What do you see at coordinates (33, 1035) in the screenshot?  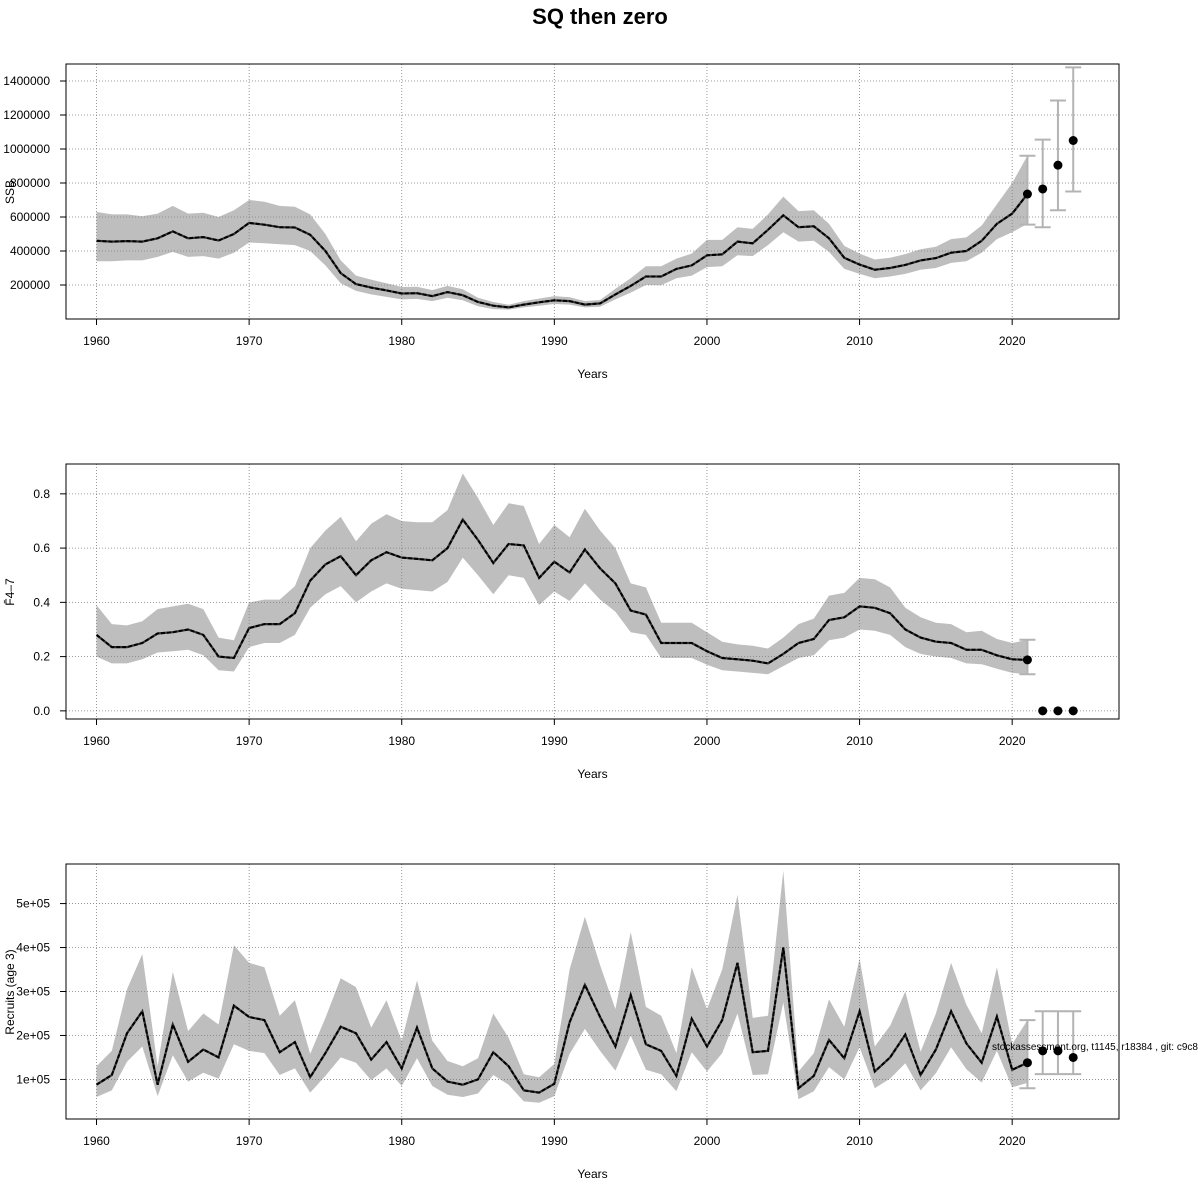 I see `y-tick-label: 2e+05` at bounding box center [33, 1035].